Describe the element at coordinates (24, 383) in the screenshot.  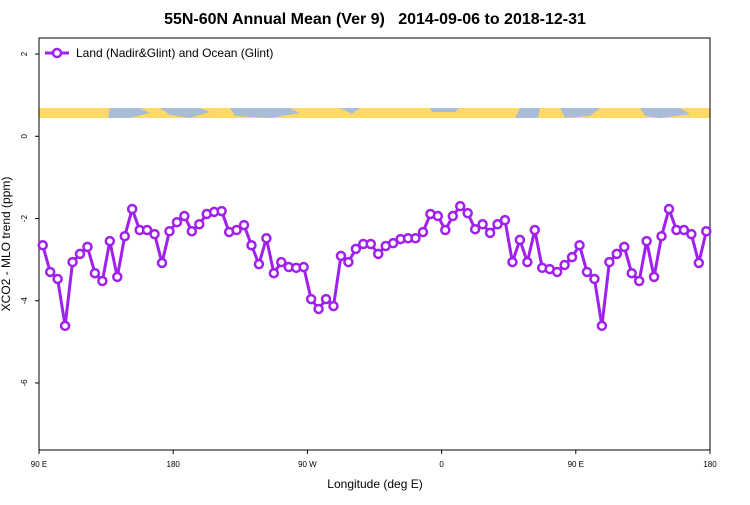
I see `y-tick-label: -6` at that location.